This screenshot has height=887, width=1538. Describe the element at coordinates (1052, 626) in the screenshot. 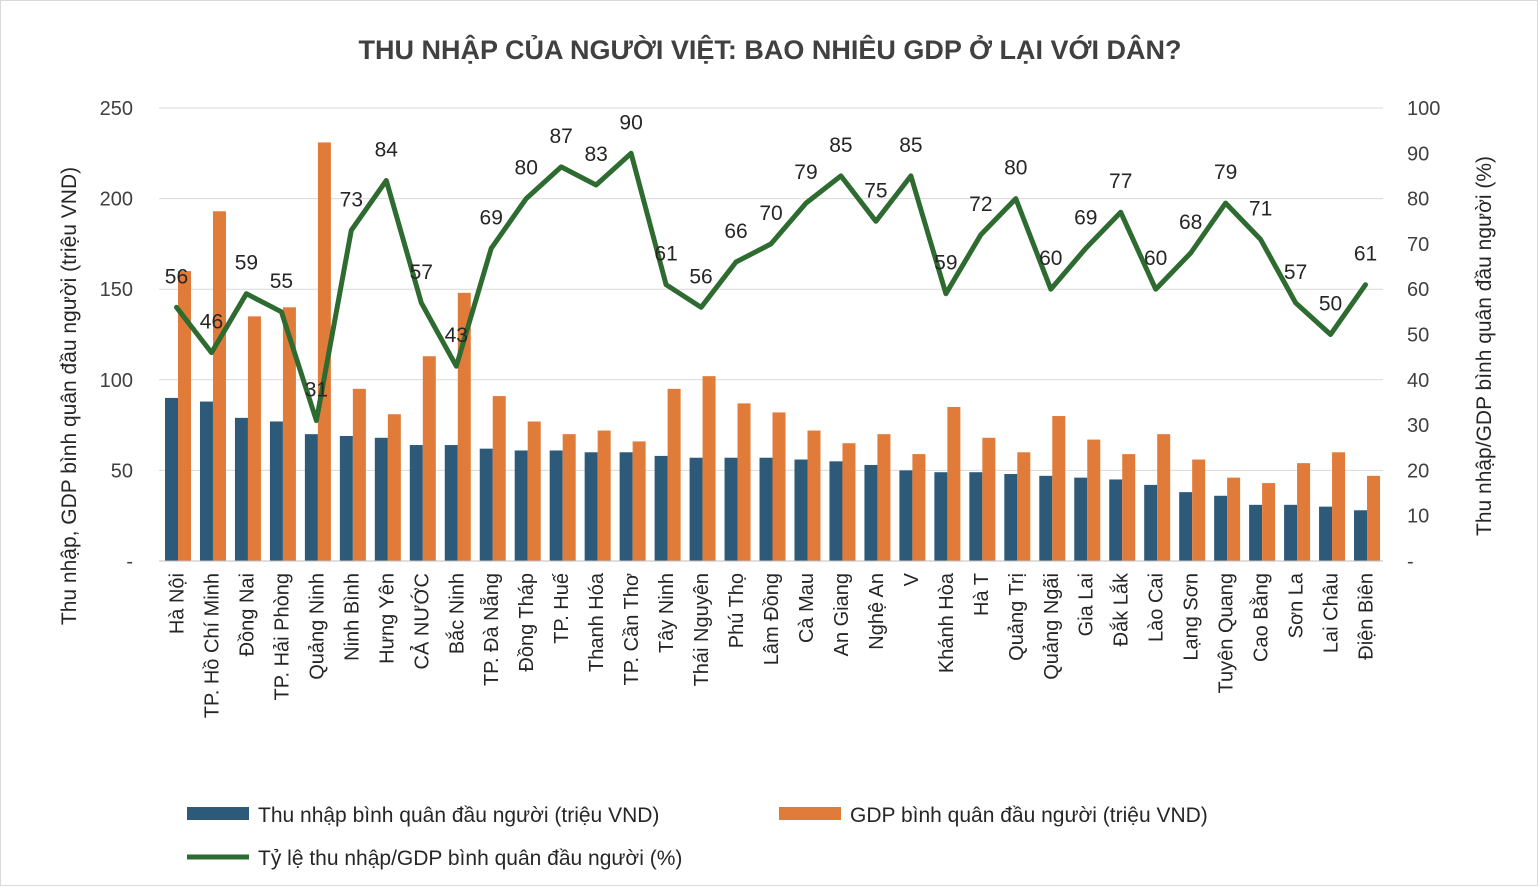

I see `category-label: Quảng Ngãi` at that location.